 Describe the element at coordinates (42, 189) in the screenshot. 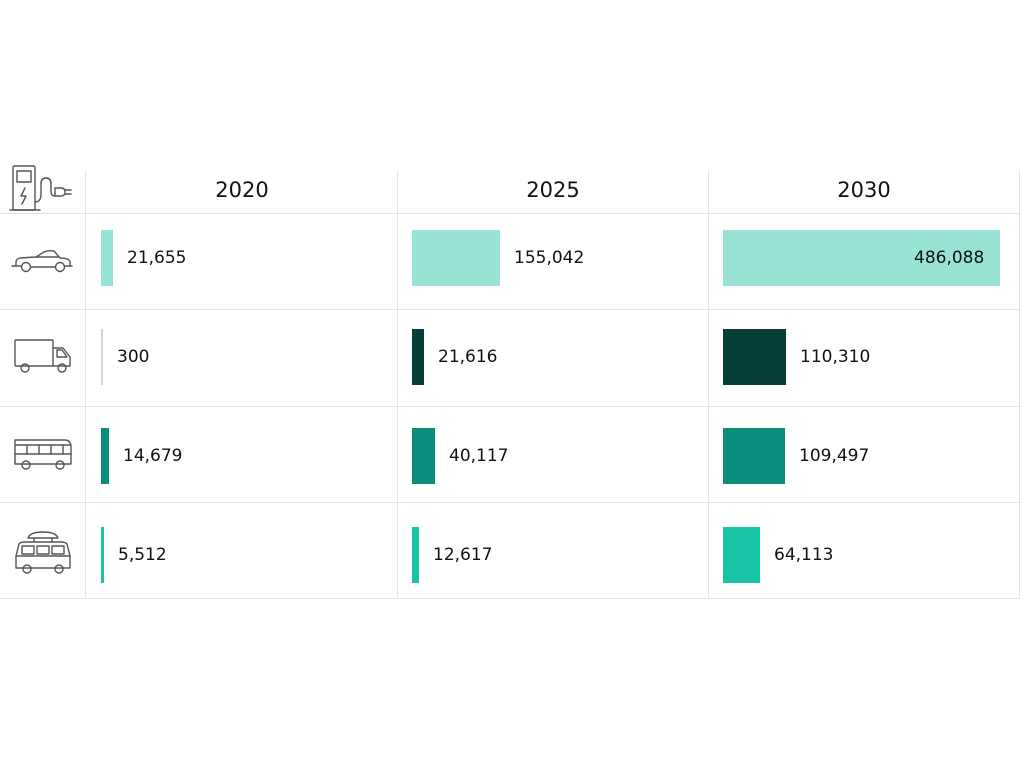

I see `ev-charger-icon` at that location.